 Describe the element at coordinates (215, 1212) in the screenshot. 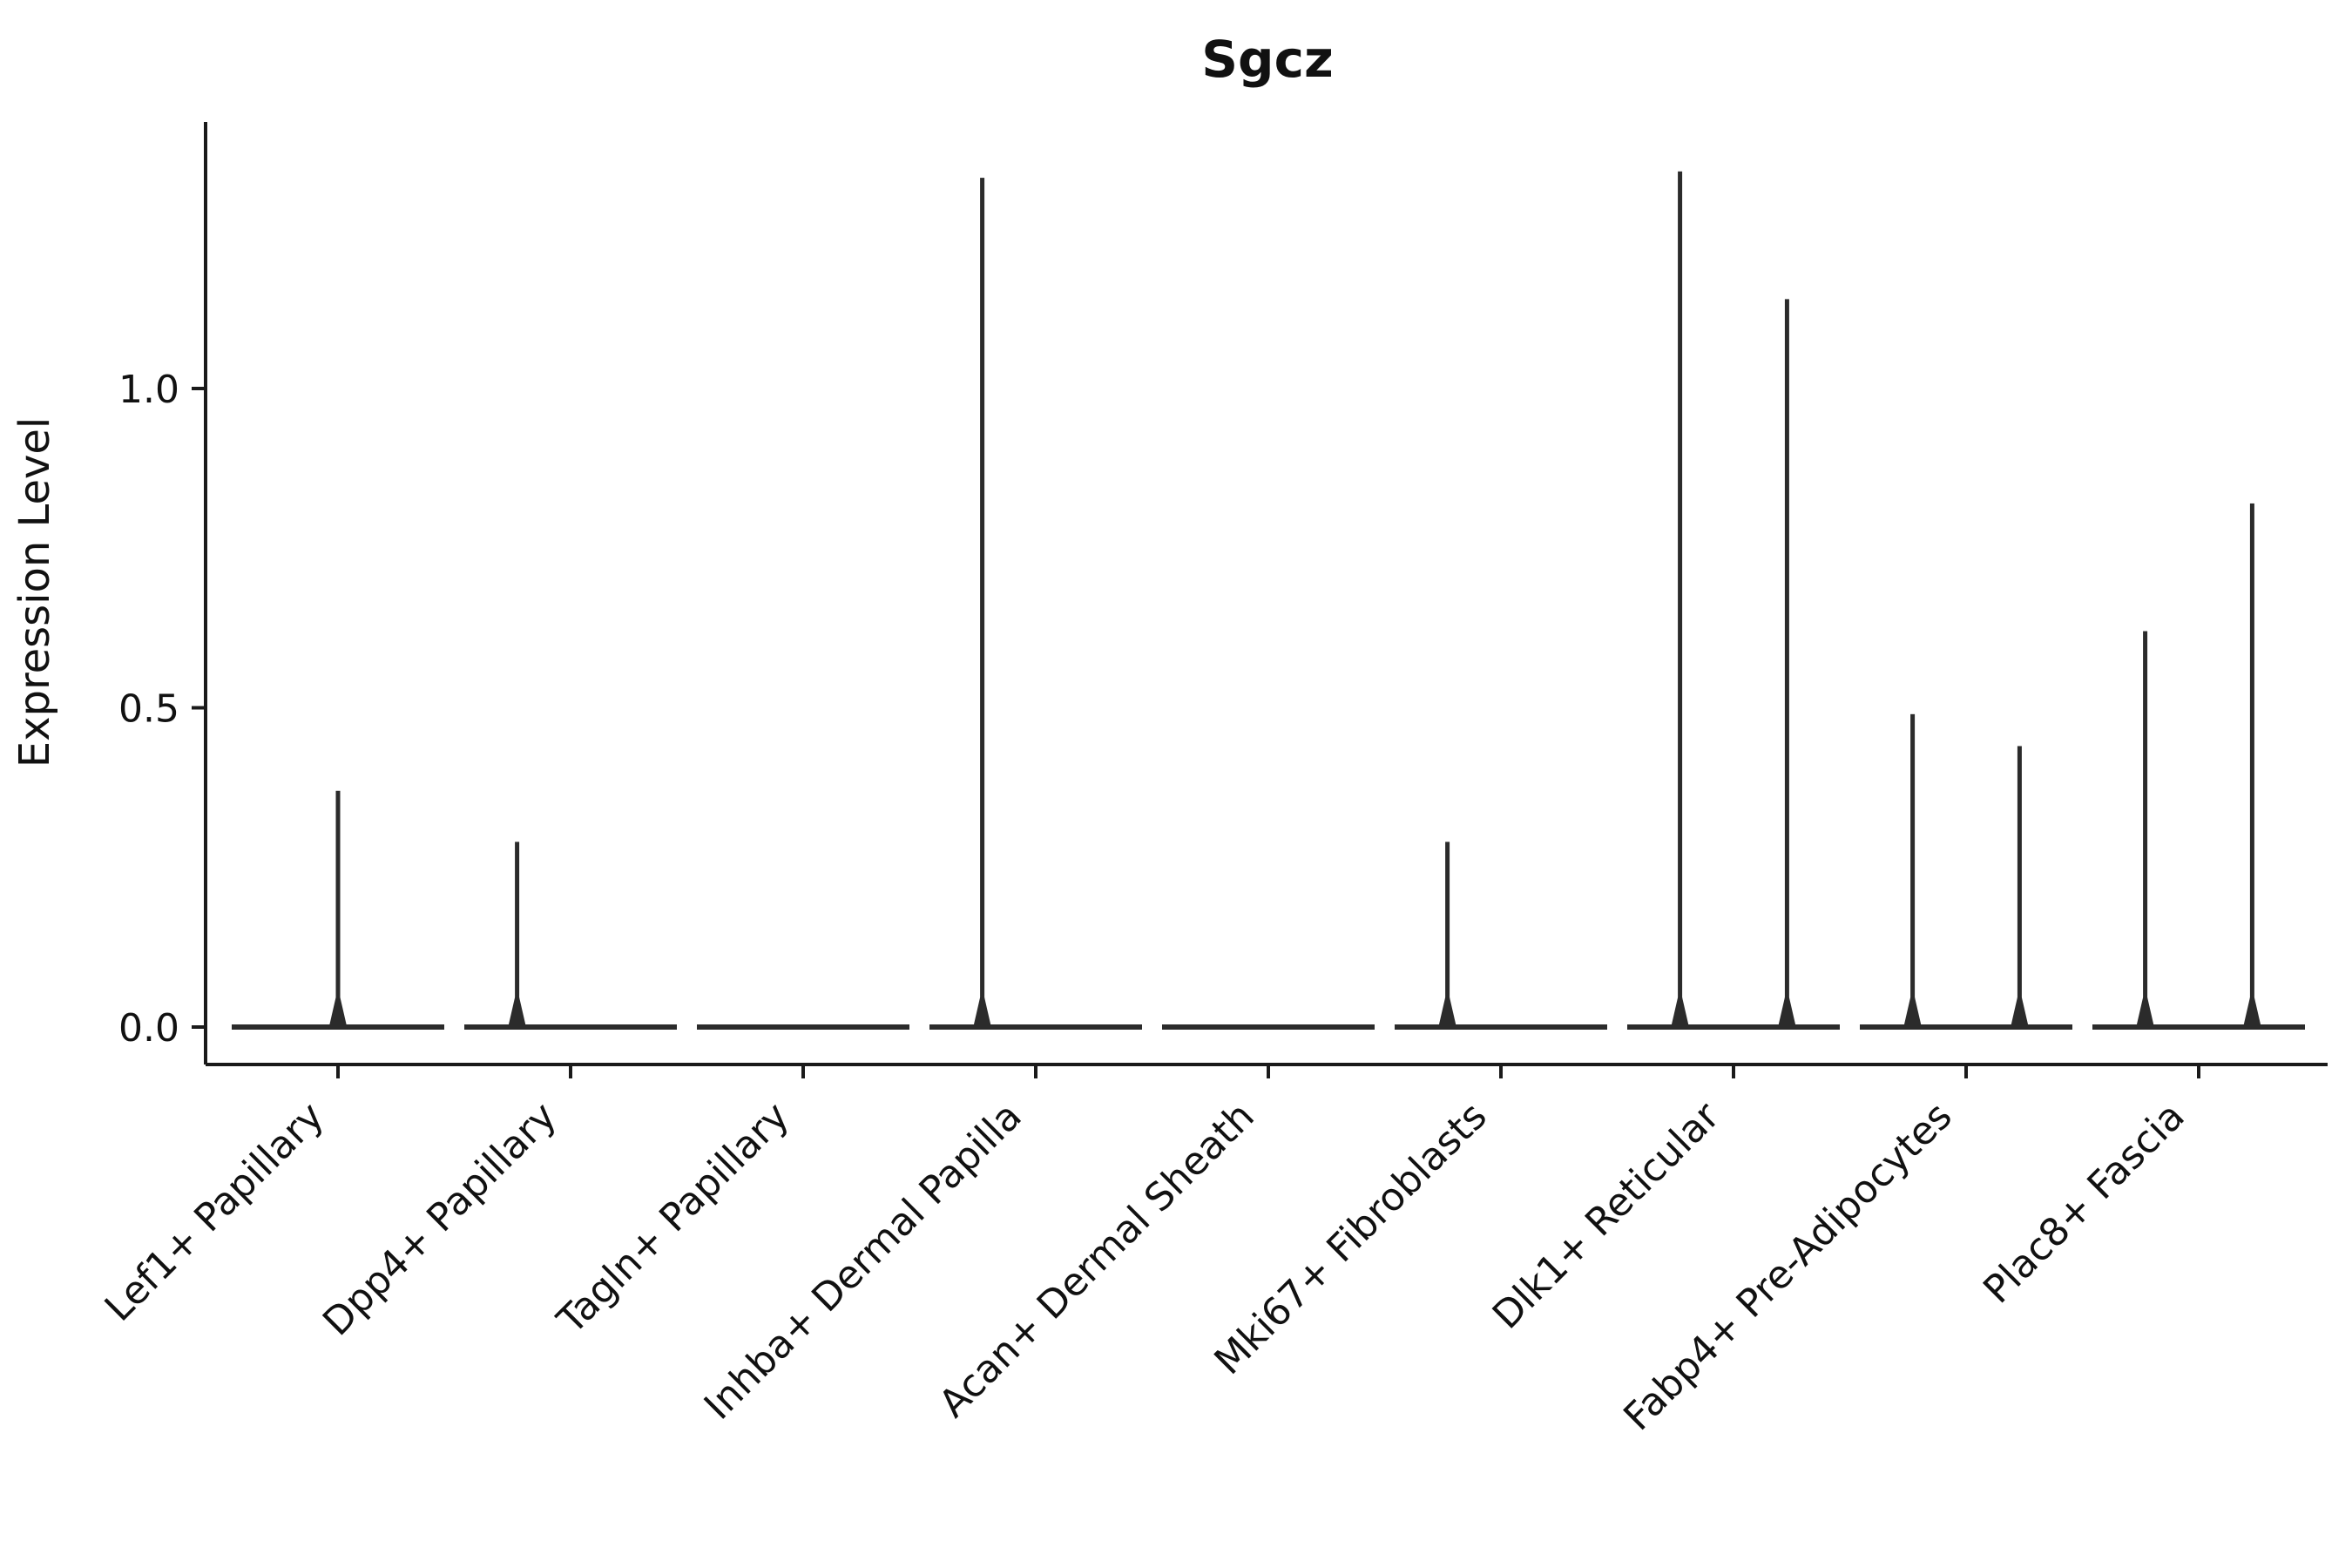

I see `x-tick-label: Lef1+ Papillary` at that location.